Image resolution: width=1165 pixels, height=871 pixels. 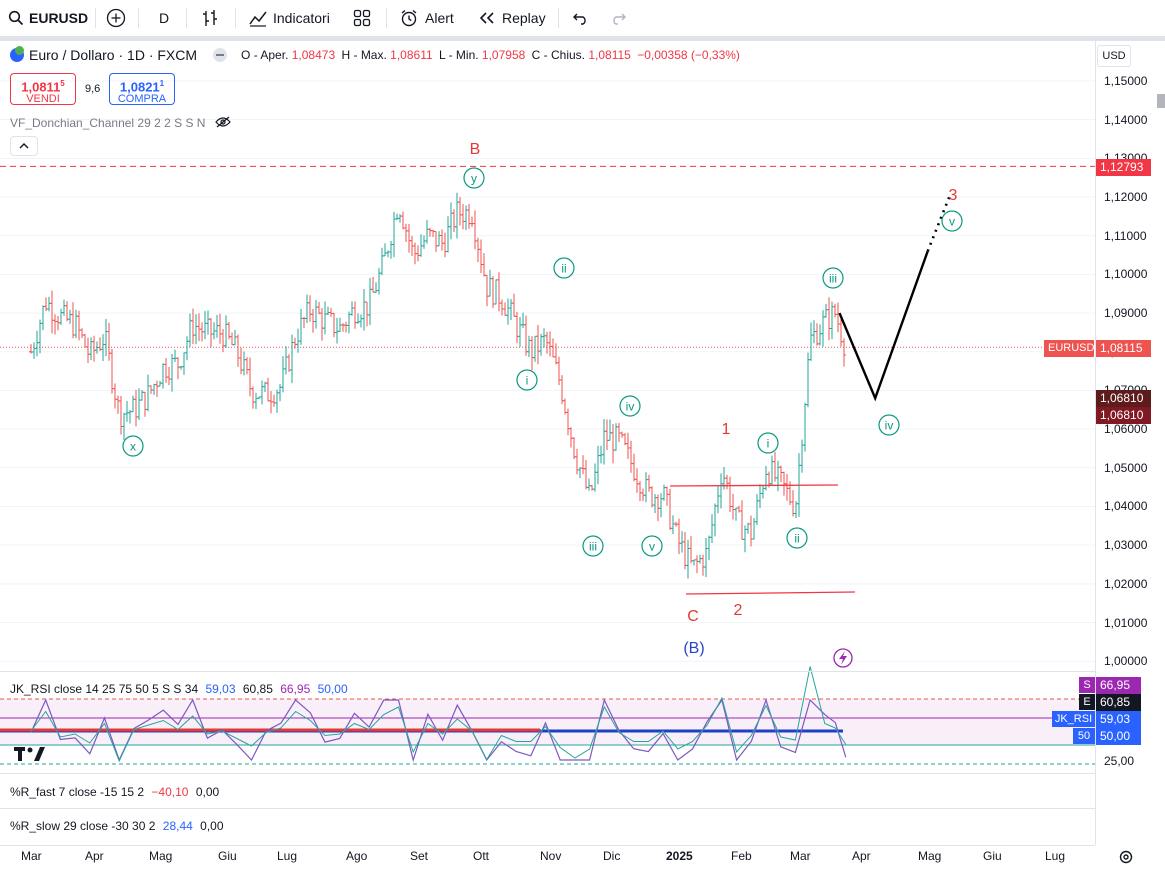 What do you see at coordinates (503, 55) in the screenshot?
I see `low-value: 1,07958` at bounding box center [503, 55].